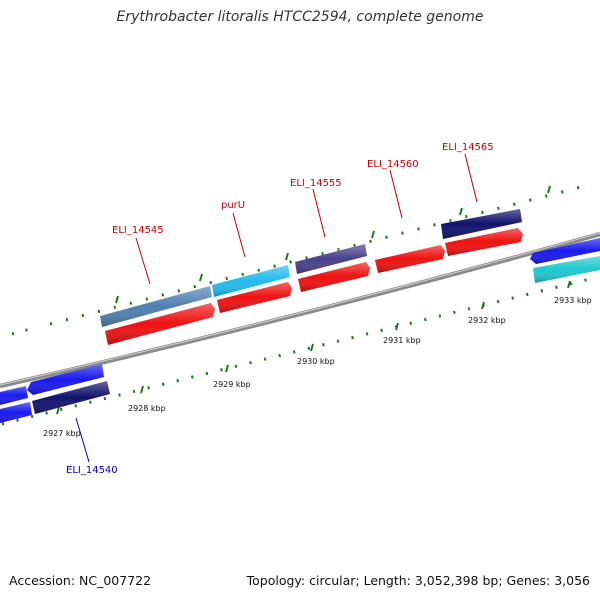  I want to click on gene-label: ELI_14545, so click(138, 230).